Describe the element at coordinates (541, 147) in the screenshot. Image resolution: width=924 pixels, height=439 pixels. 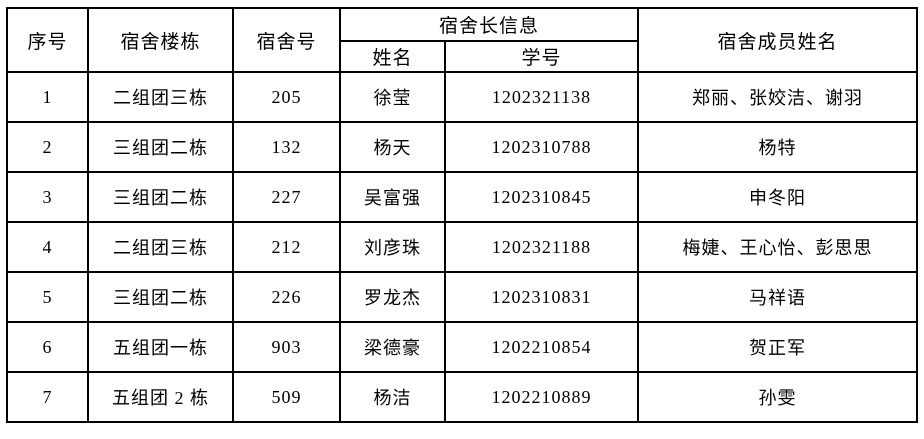
I see `cell-leader-id: 1202310788` at that location.